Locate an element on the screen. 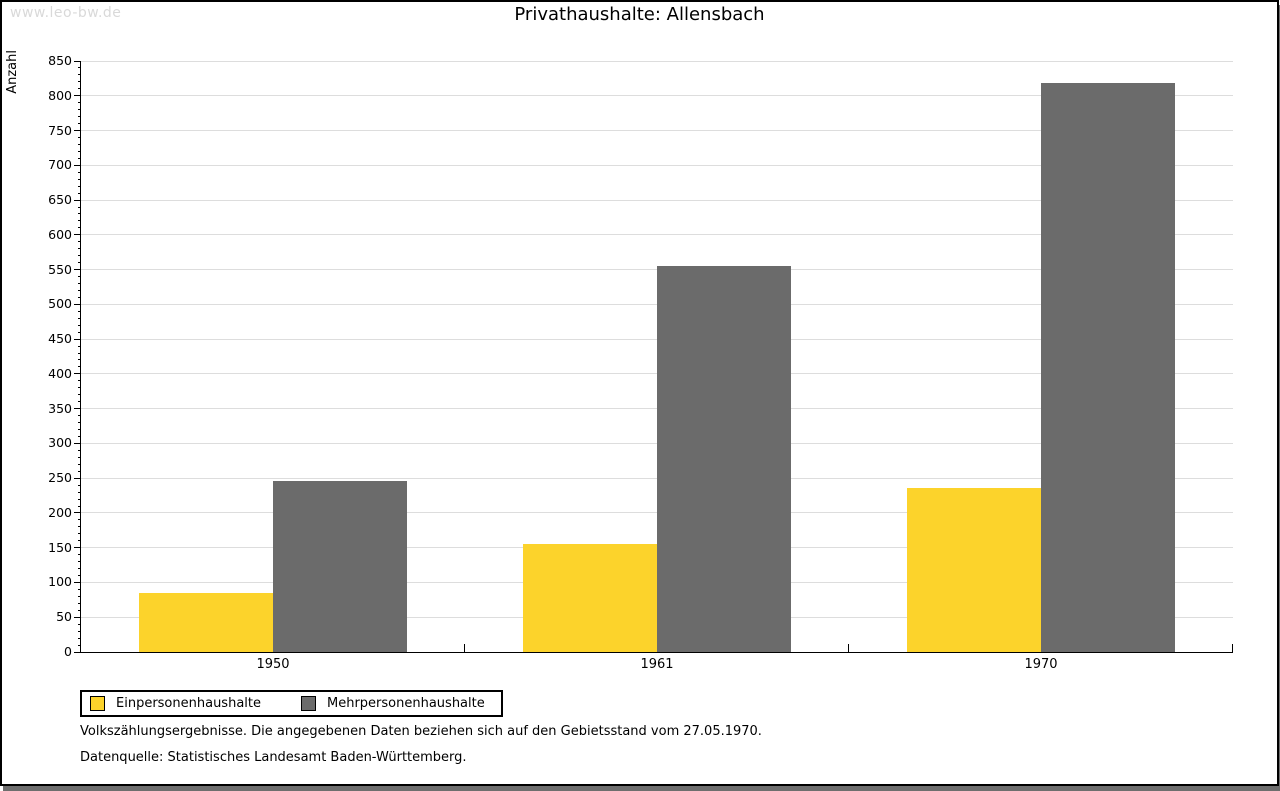 The width and height of the screenshot is (1280, 791). y-tick-label: 0 is located at coordinates (68, 651).